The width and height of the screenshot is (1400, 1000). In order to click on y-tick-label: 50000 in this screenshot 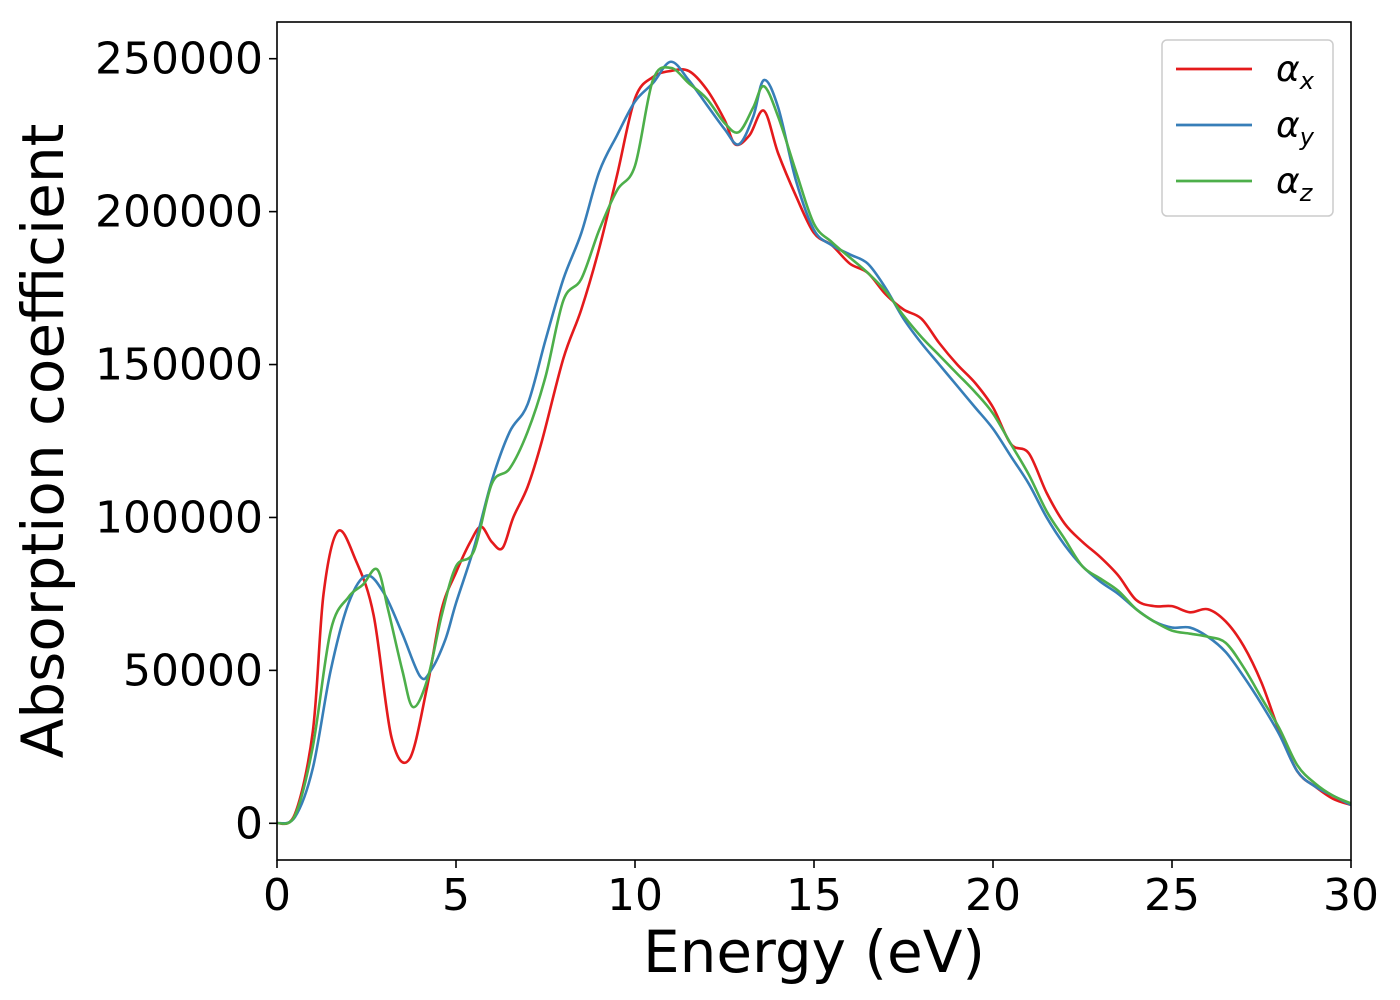, I will do `click(193, 670)`.